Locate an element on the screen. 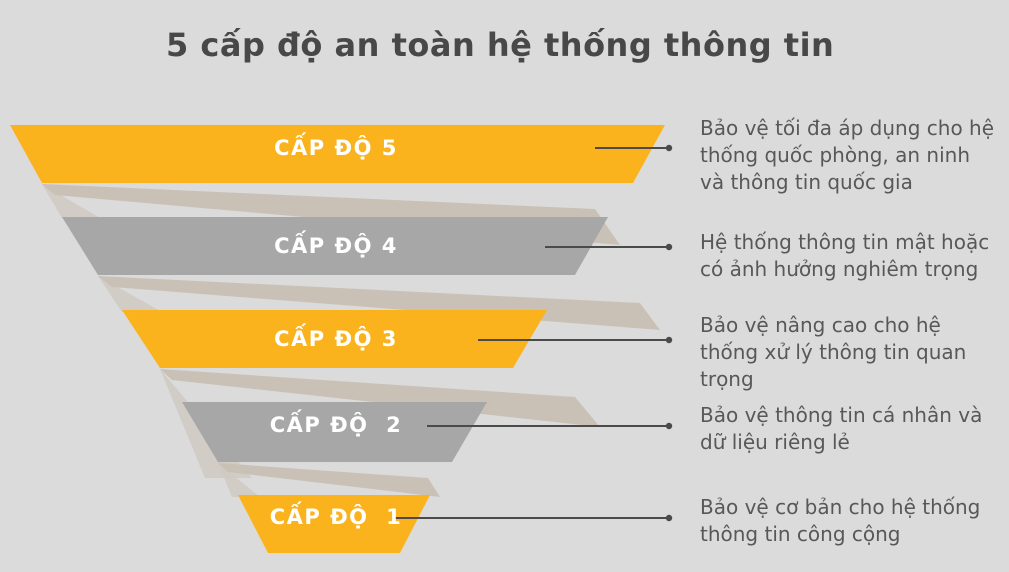  description-line: và thông tin quốc gia is located at coordinates (806, 182).